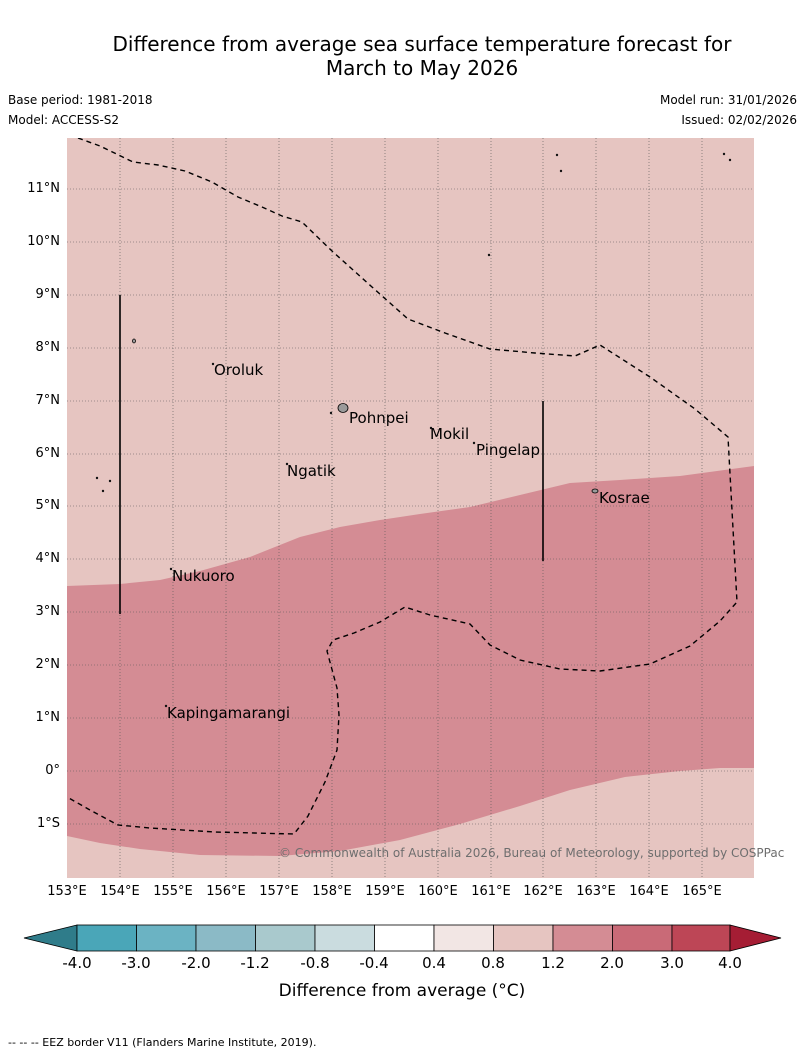  Describe the element at coordinates (649, 891) in the screenshot. I see `lon-label: 164°E` at that location.